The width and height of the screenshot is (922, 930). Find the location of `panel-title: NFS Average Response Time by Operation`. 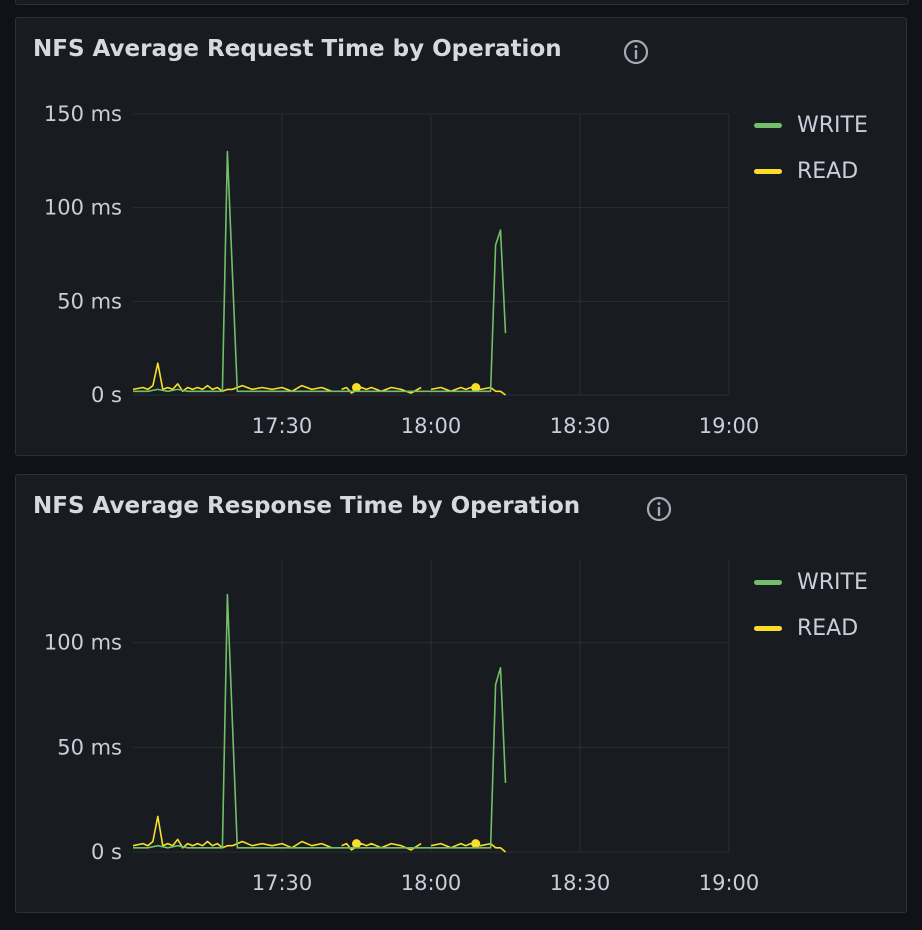

panel-title: NFS Average Response Time by Operation is located at coordinates (307, 506).